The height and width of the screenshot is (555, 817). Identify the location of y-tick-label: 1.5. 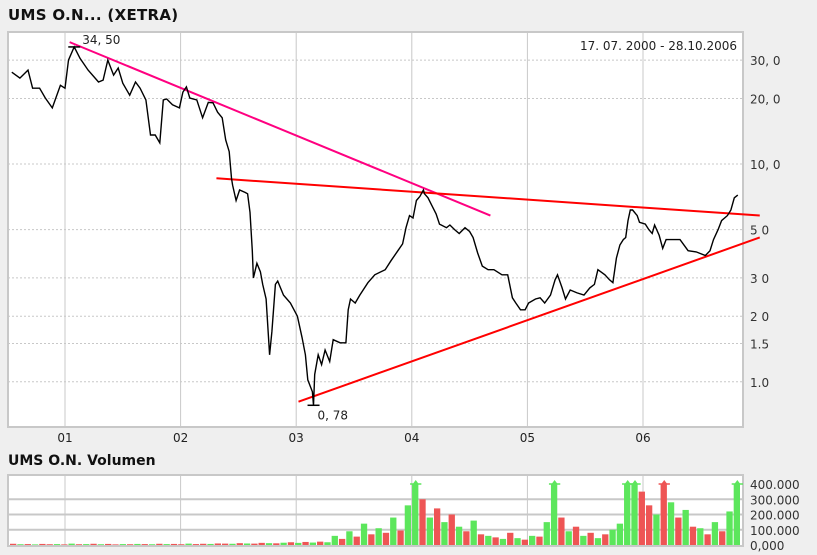
(759, 344).